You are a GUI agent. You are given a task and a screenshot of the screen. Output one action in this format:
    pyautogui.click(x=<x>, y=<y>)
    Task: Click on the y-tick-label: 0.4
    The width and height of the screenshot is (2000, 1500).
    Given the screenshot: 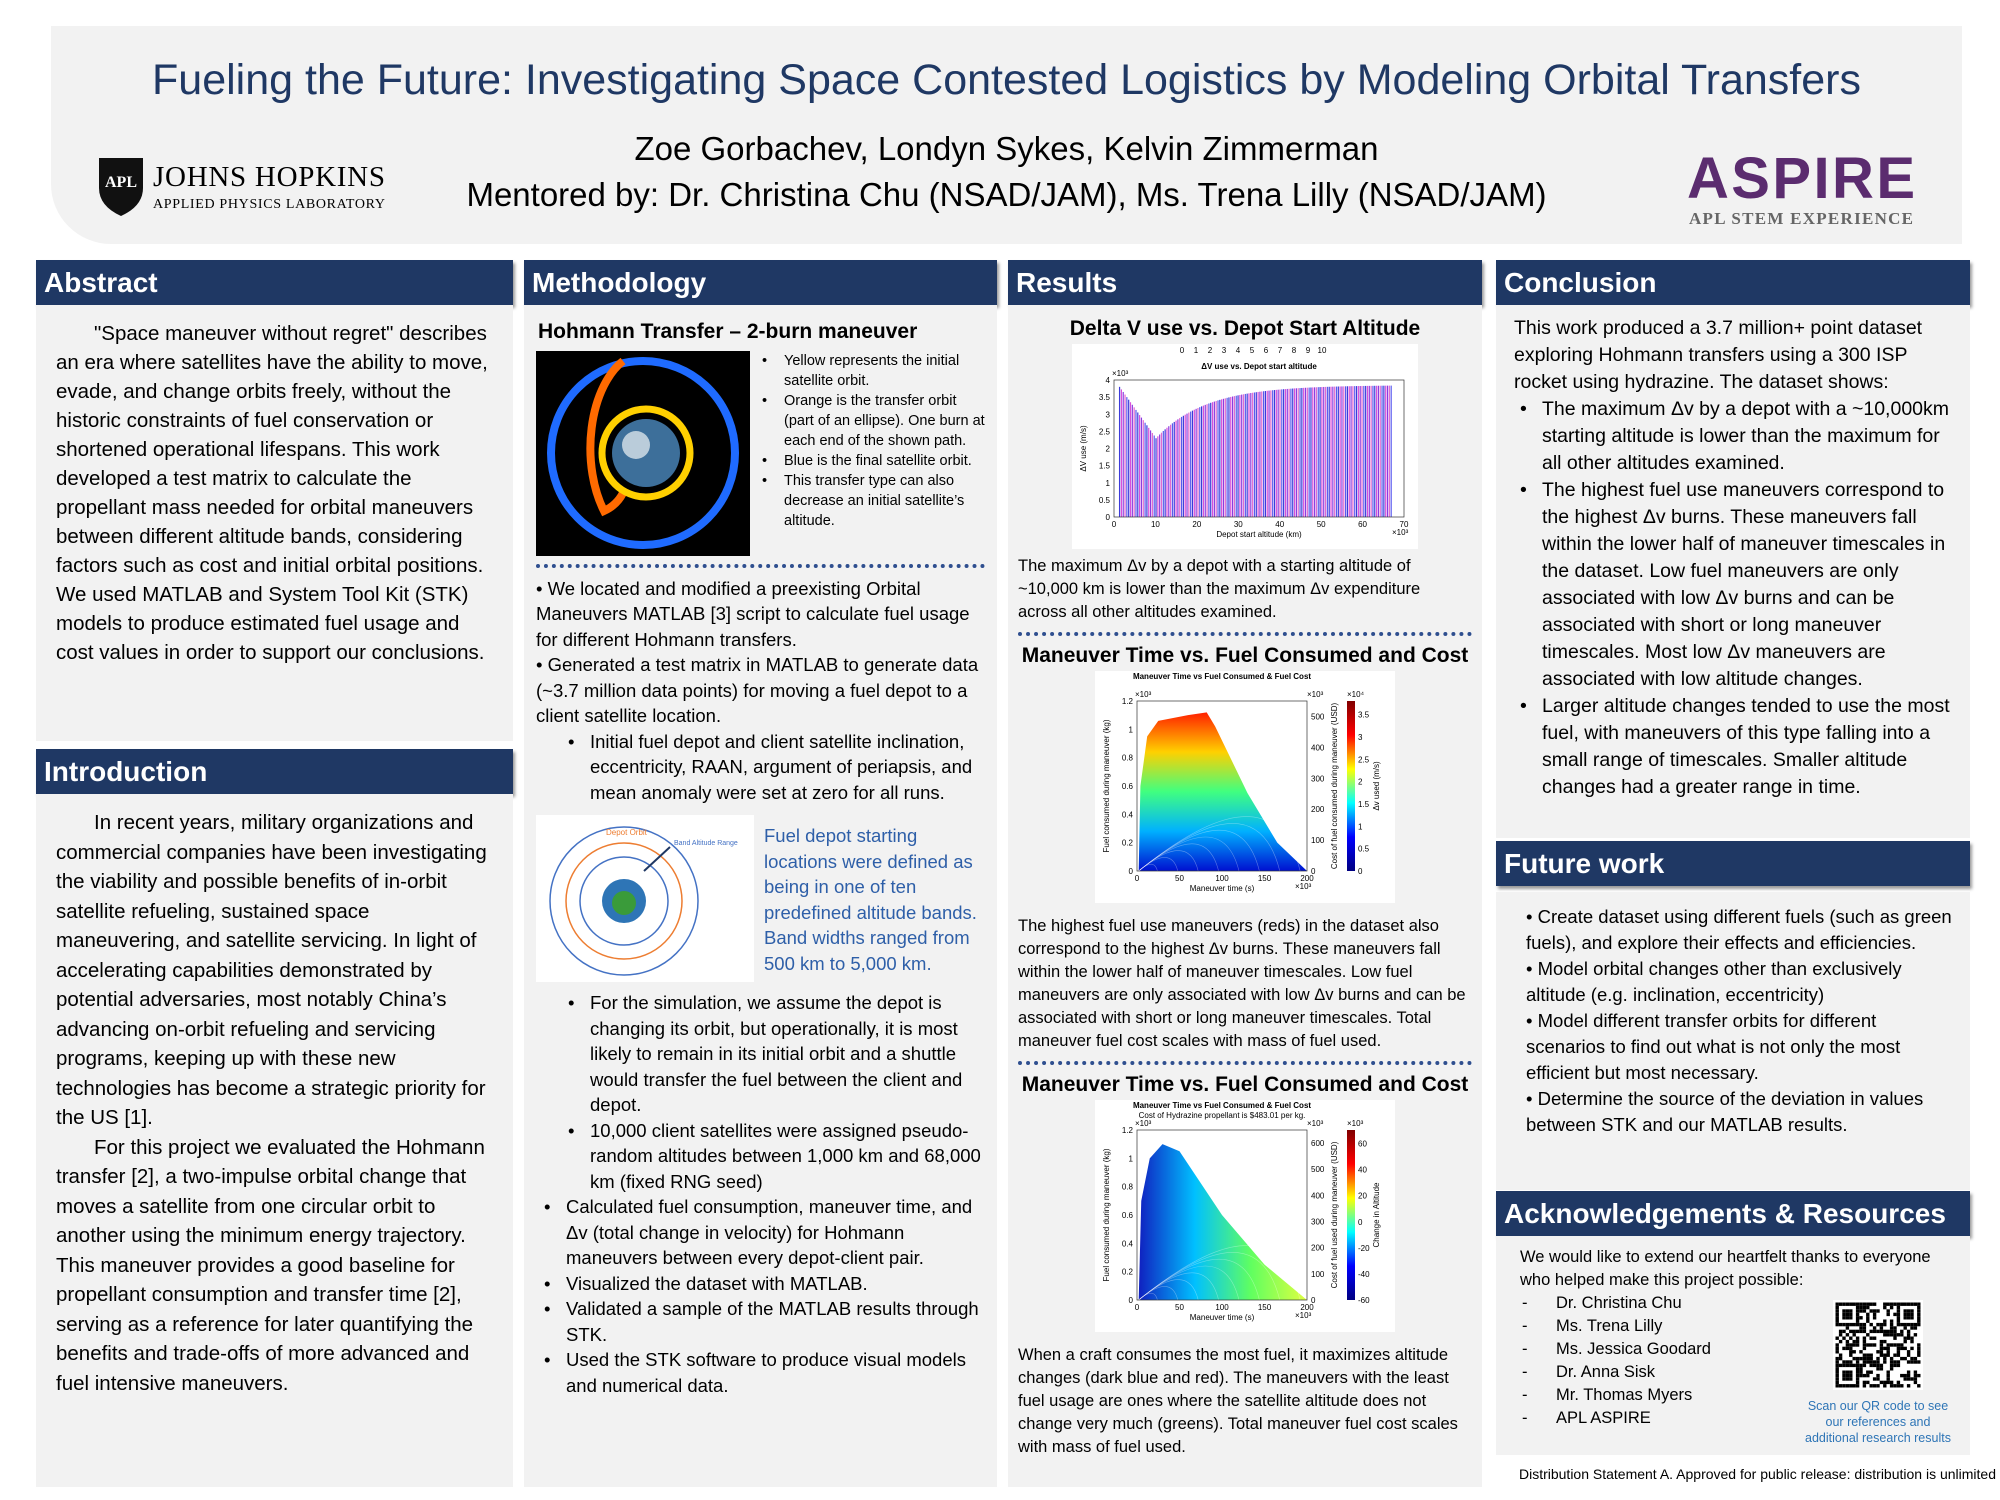 What is the action you would take?
    pyautogui.click(x=1128, y=1243)
    